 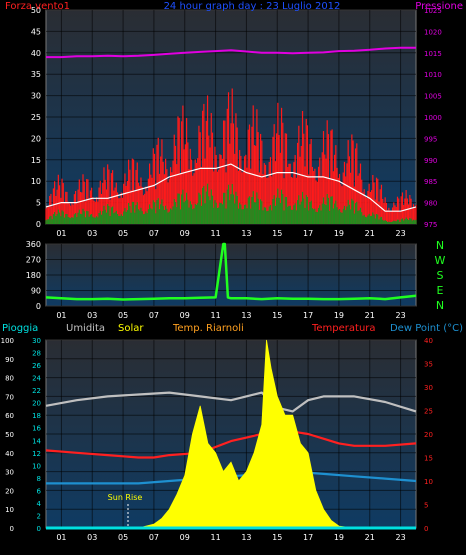 What do you see at coordinates (61, 537) in the screenshot?
I see `bot-x-tick: 01` at bounding box center [61, 537].